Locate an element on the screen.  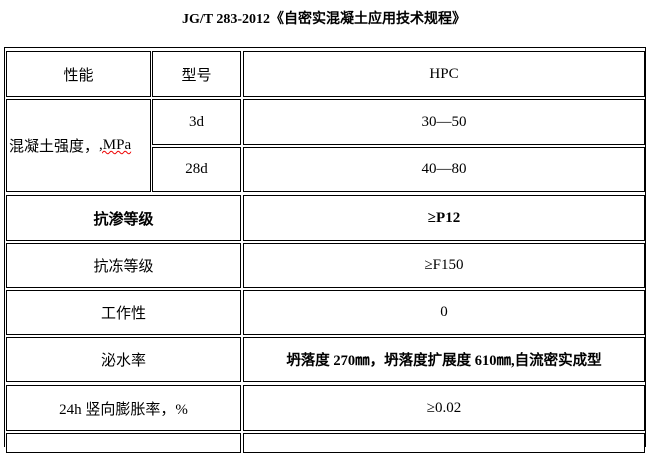
row-value: 0 is located at coordinates (444, 312).